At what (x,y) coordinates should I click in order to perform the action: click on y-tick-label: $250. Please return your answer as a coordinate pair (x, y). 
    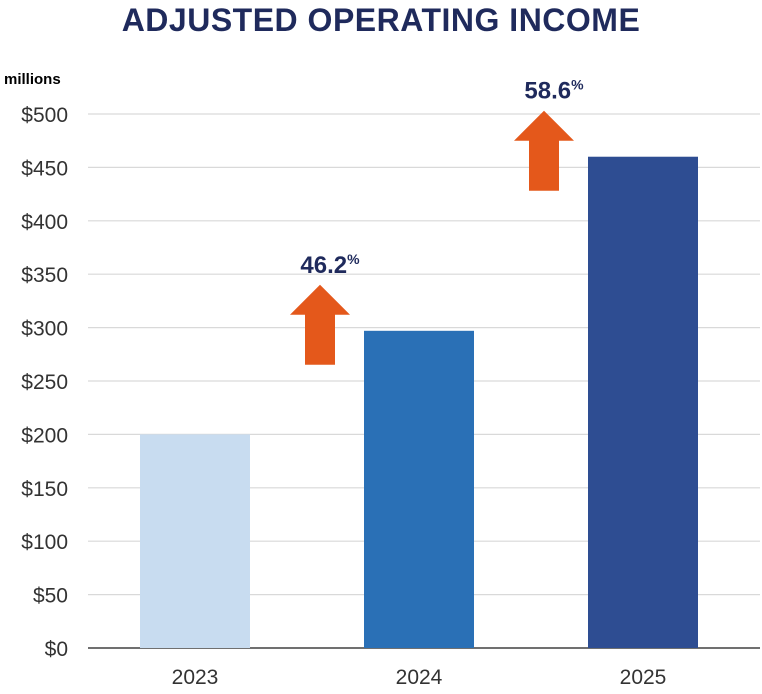
    Looking at the image, I should click on (44, 382).